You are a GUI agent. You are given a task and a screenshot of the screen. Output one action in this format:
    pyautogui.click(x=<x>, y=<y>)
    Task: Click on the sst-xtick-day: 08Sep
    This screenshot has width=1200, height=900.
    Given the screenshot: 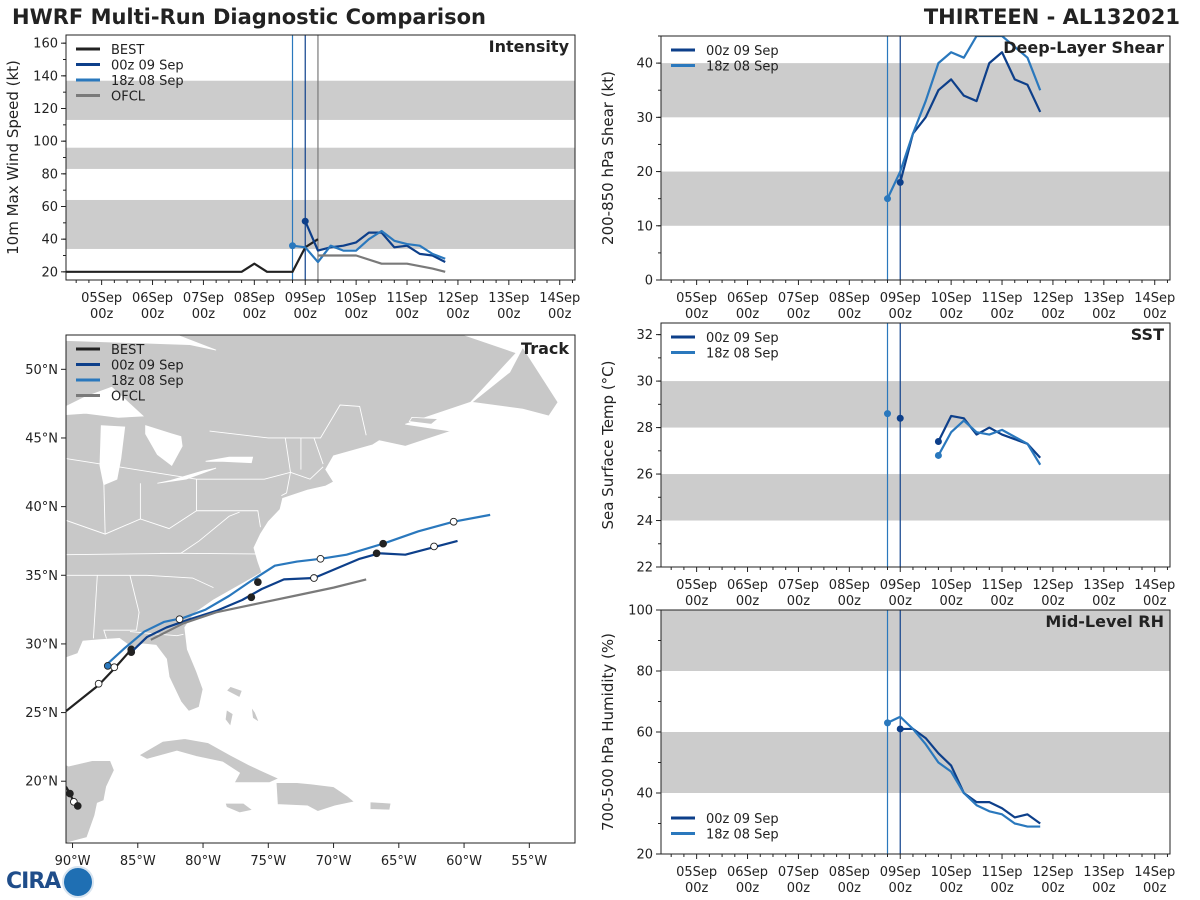 What is the action you would take?
    pyautogui.click(x=849, y=585)
    